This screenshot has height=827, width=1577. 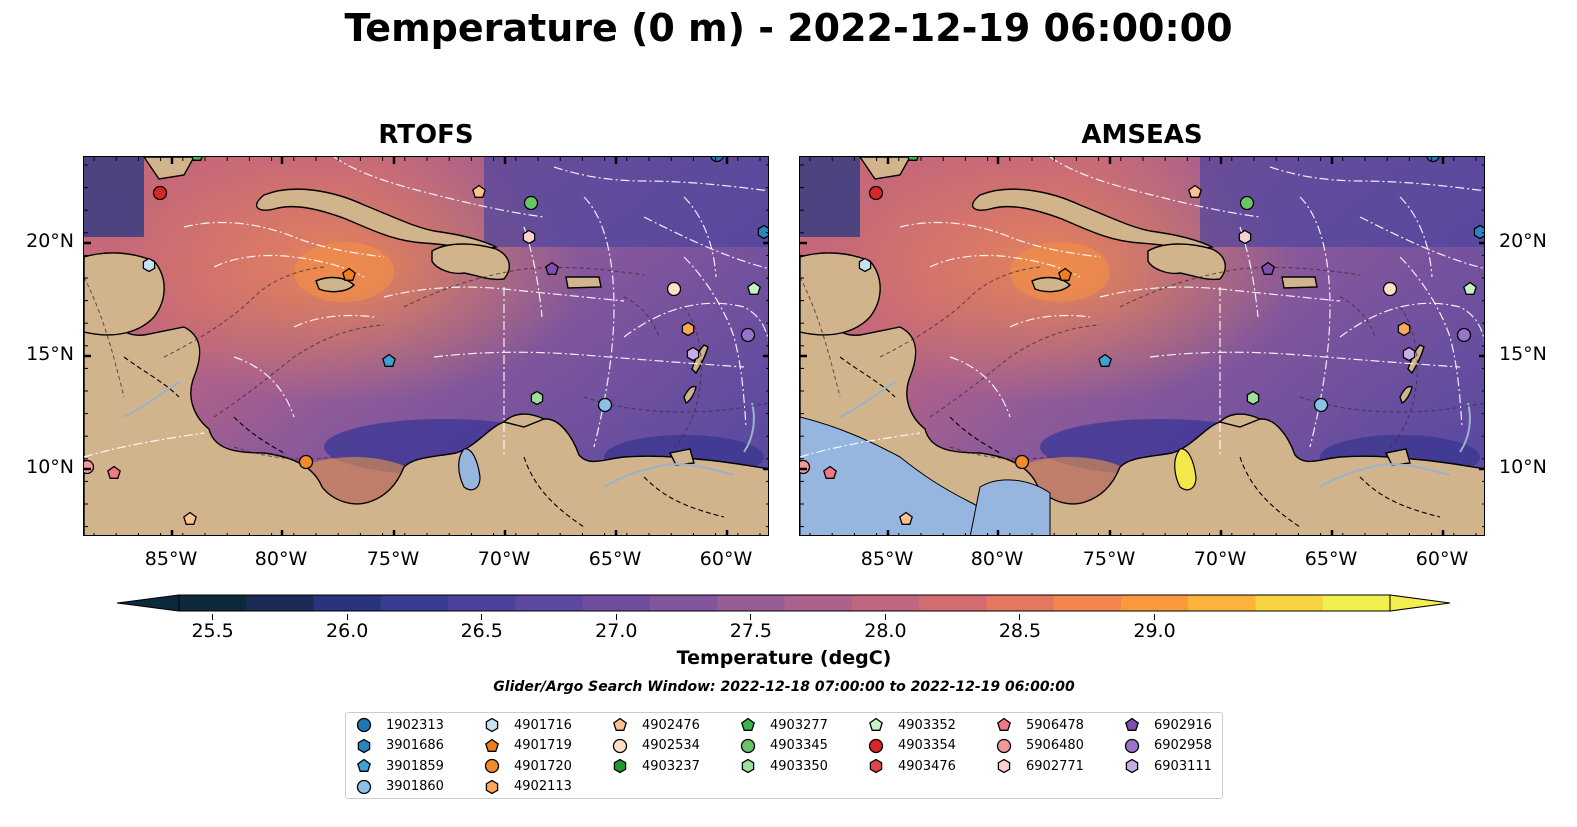 I want to click on legend-label: 4903350, so click(x=799, y=766).